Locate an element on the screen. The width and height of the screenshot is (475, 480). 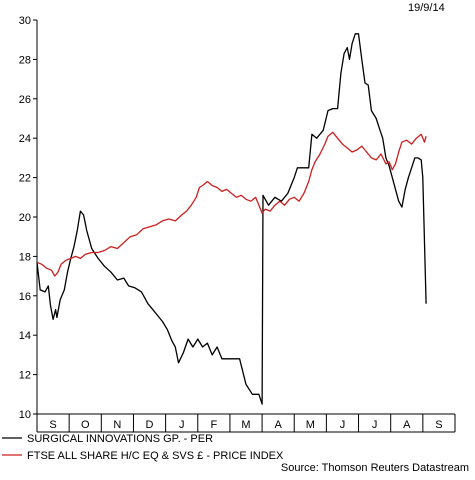
y-tick-label: 24 is located at coordinates (25, 139).